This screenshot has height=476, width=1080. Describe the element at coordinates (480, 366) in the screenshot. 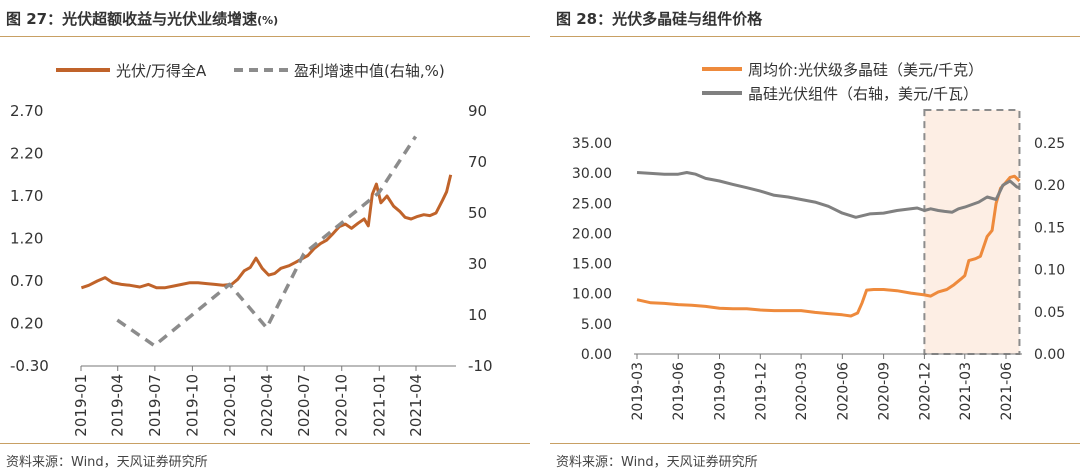

I see `y2-tick-label: -10` at that location.